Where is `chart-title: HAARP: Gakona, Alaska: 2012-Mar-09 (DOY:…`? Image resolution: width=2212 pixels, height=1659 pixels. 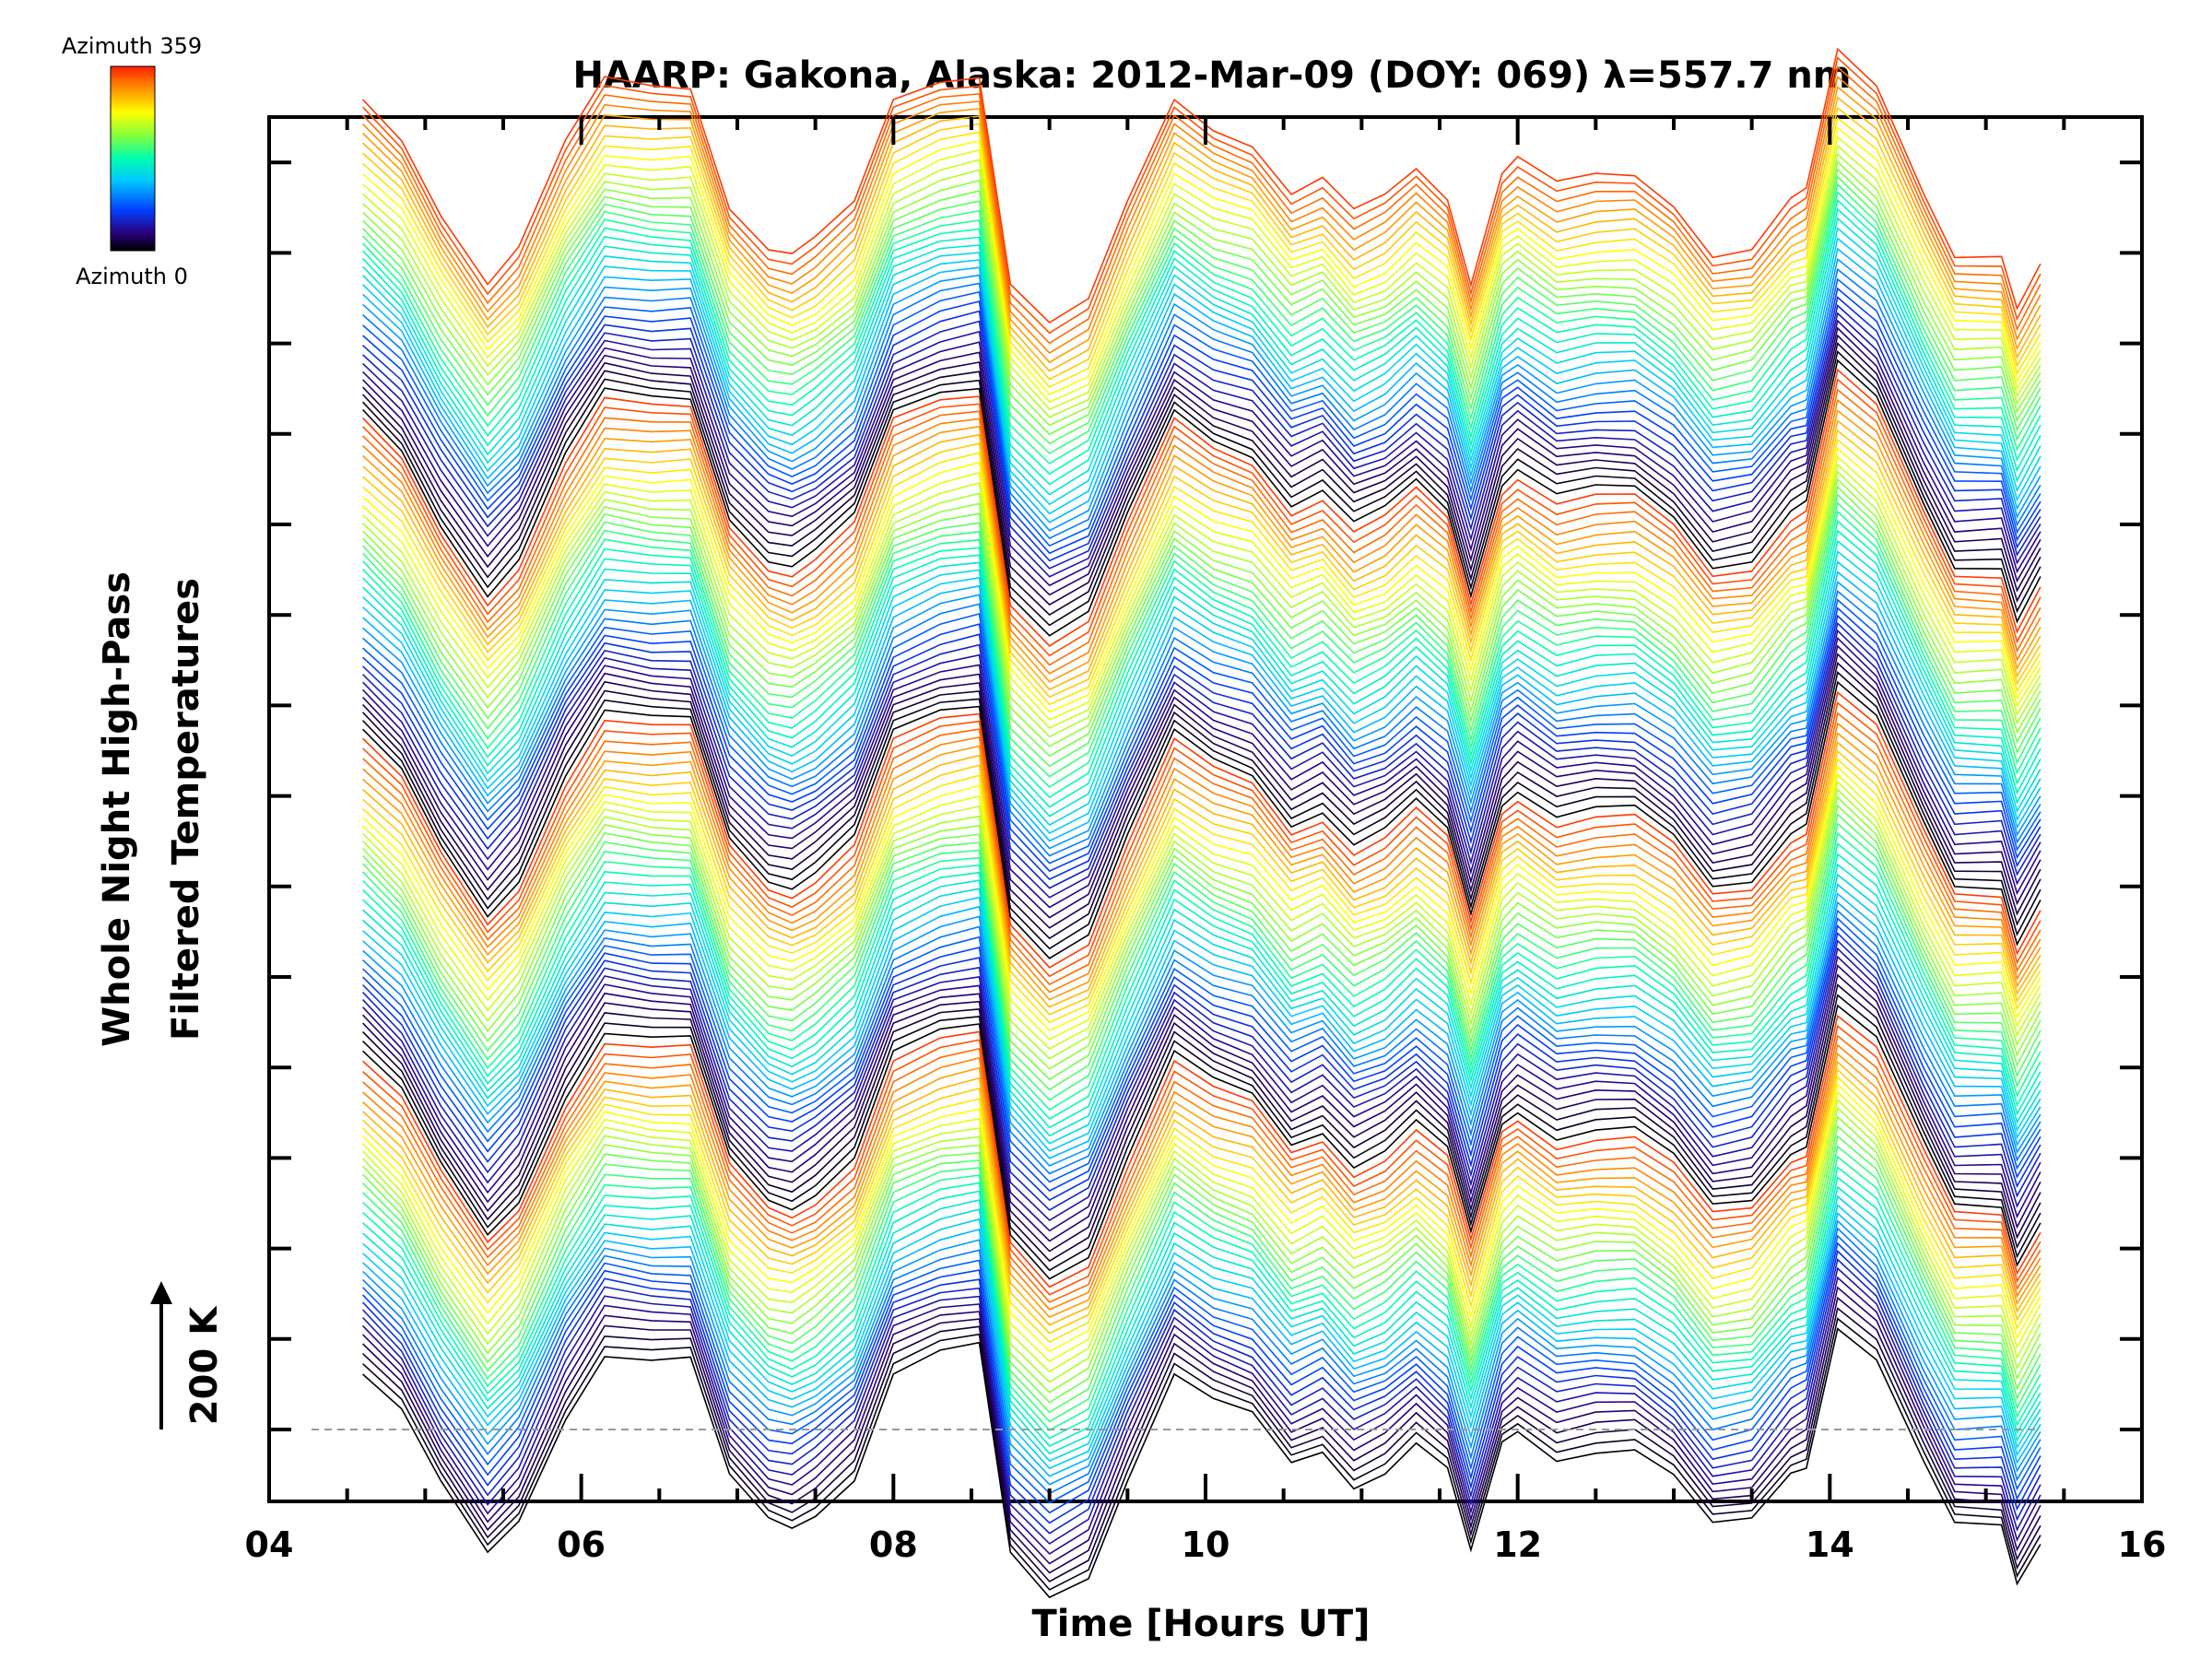 chart-title: HAARP: Gakona, Alaska: 2012-Mar-09 (DOY:… is located at coordinates (1211, 75).